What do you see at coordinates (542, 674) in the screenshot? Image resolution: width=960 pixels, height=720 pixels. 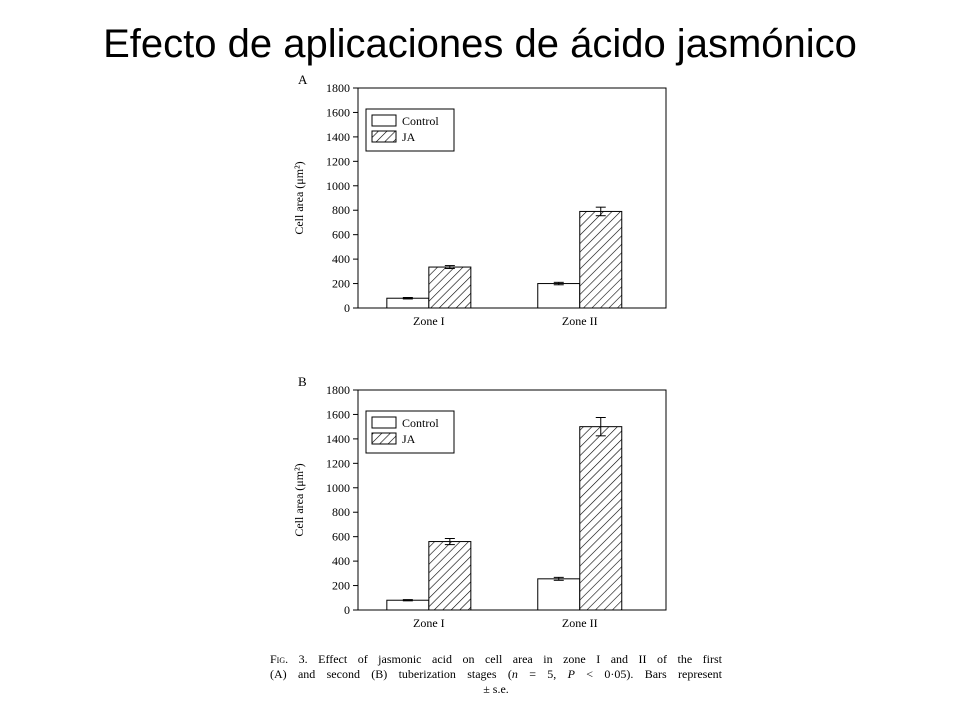 I see `caption-text-2b: = 5,` at bounding box center [542, 674].